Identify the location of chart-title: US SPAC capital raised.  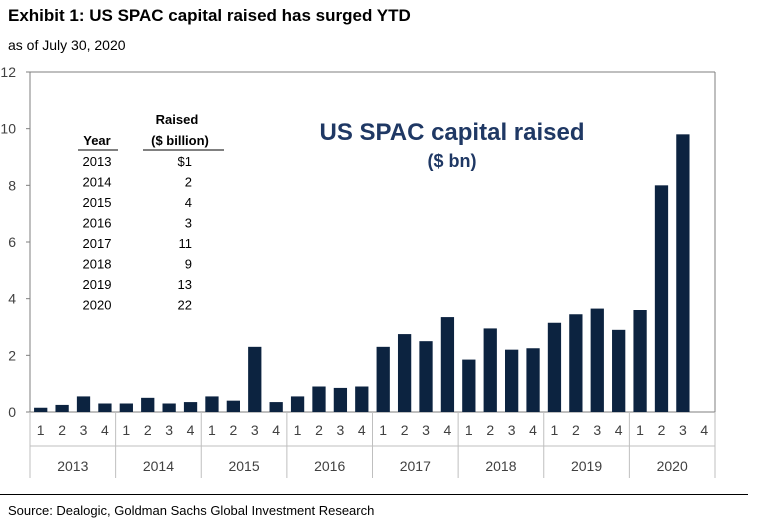
(452, 132).